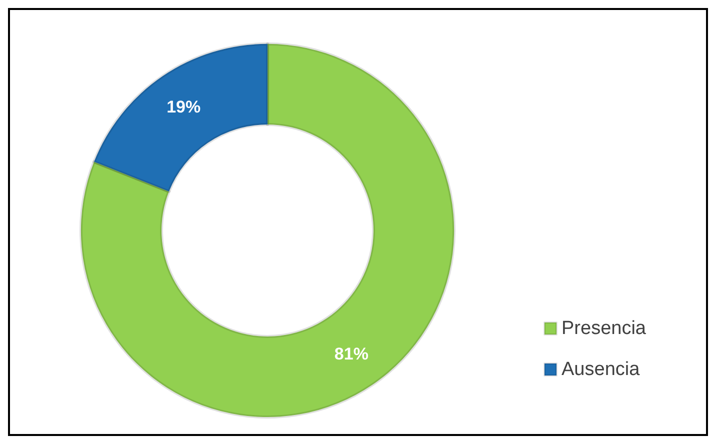 The height and width of the screenshot is (448, 721). Describe the element at coordinates (351, 354) in the screenshot. I see `data-label: 81%` at that location.